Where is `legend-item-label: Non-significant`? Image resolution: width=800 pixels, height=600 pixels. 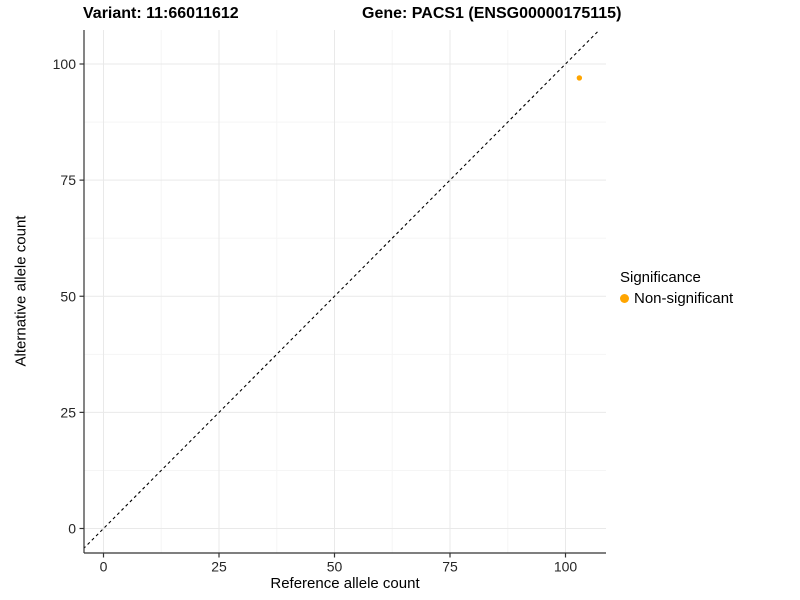
legend-item-label: Non-significant is located at coordinates (684, 298).